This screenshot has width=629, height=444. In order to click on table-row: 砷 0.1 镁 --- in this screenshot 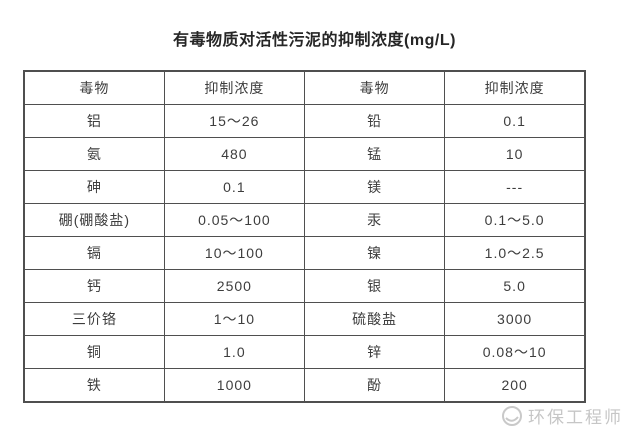, I will do `click(304, 187)`.